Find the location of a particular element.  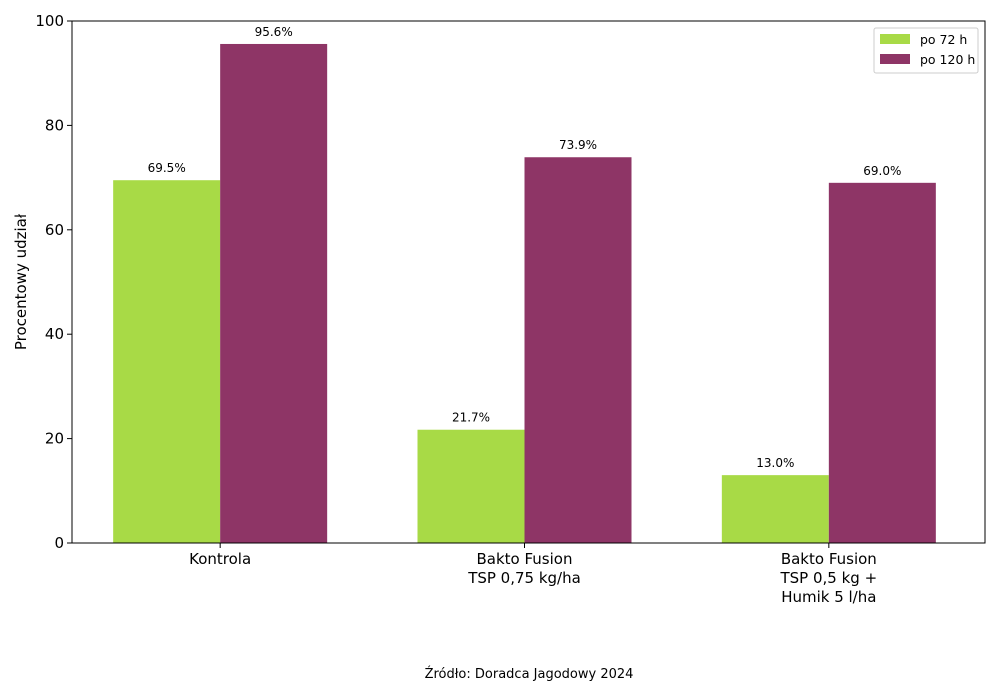

y-tick-label: 60 is located at coordinates (54, 230).